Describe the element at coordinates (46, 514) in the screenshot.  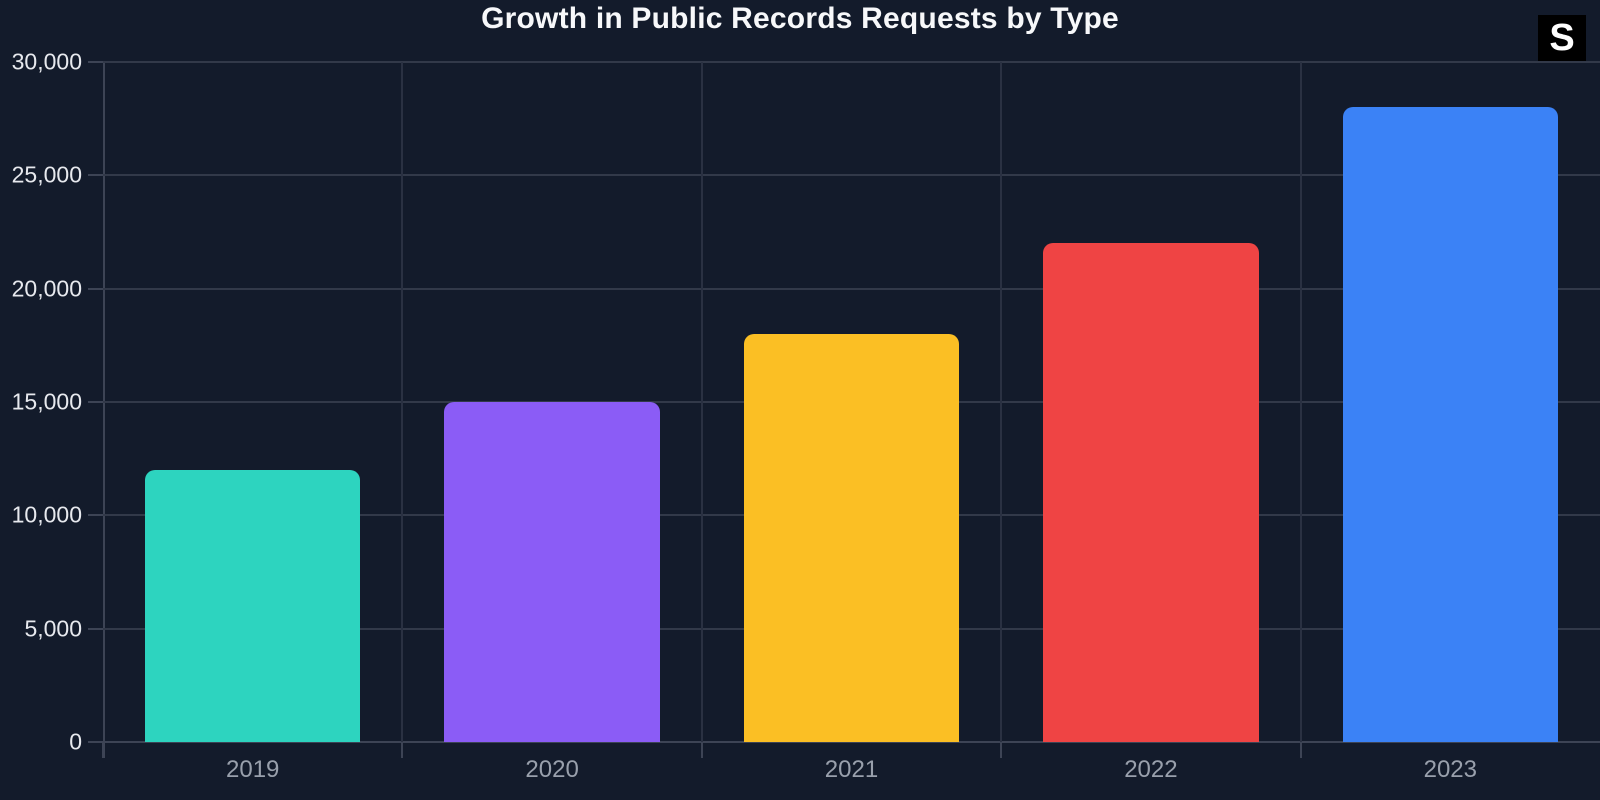
I see `y-tick-label: 10,000` at that location.